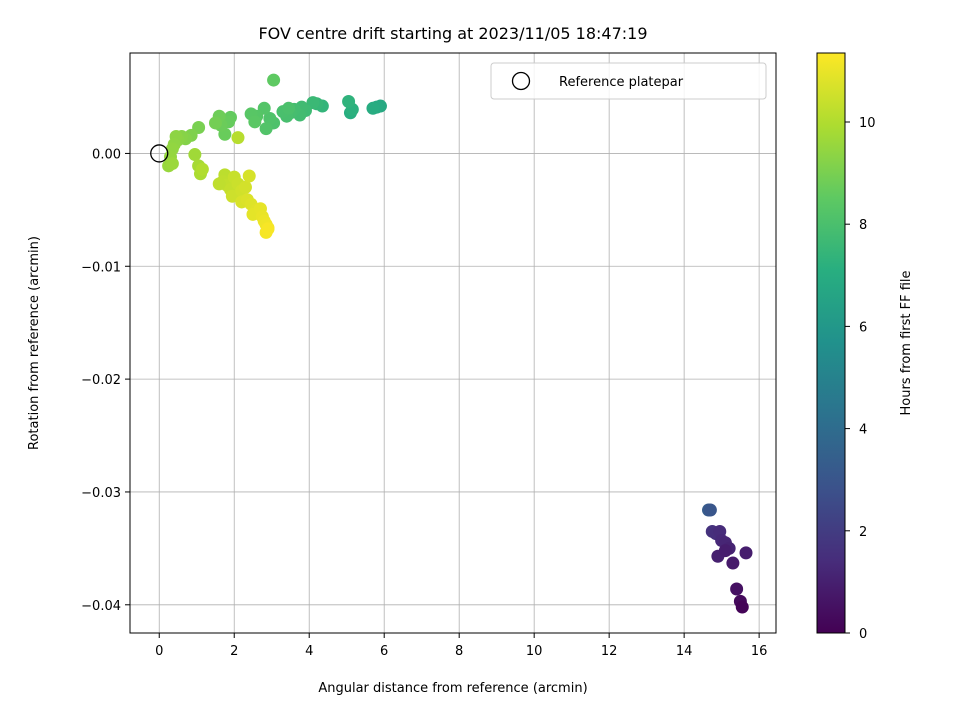  Describe the element at coordinates (863, 532) in the screenshot. I see `colorbar-tick-label: 2` at that location.